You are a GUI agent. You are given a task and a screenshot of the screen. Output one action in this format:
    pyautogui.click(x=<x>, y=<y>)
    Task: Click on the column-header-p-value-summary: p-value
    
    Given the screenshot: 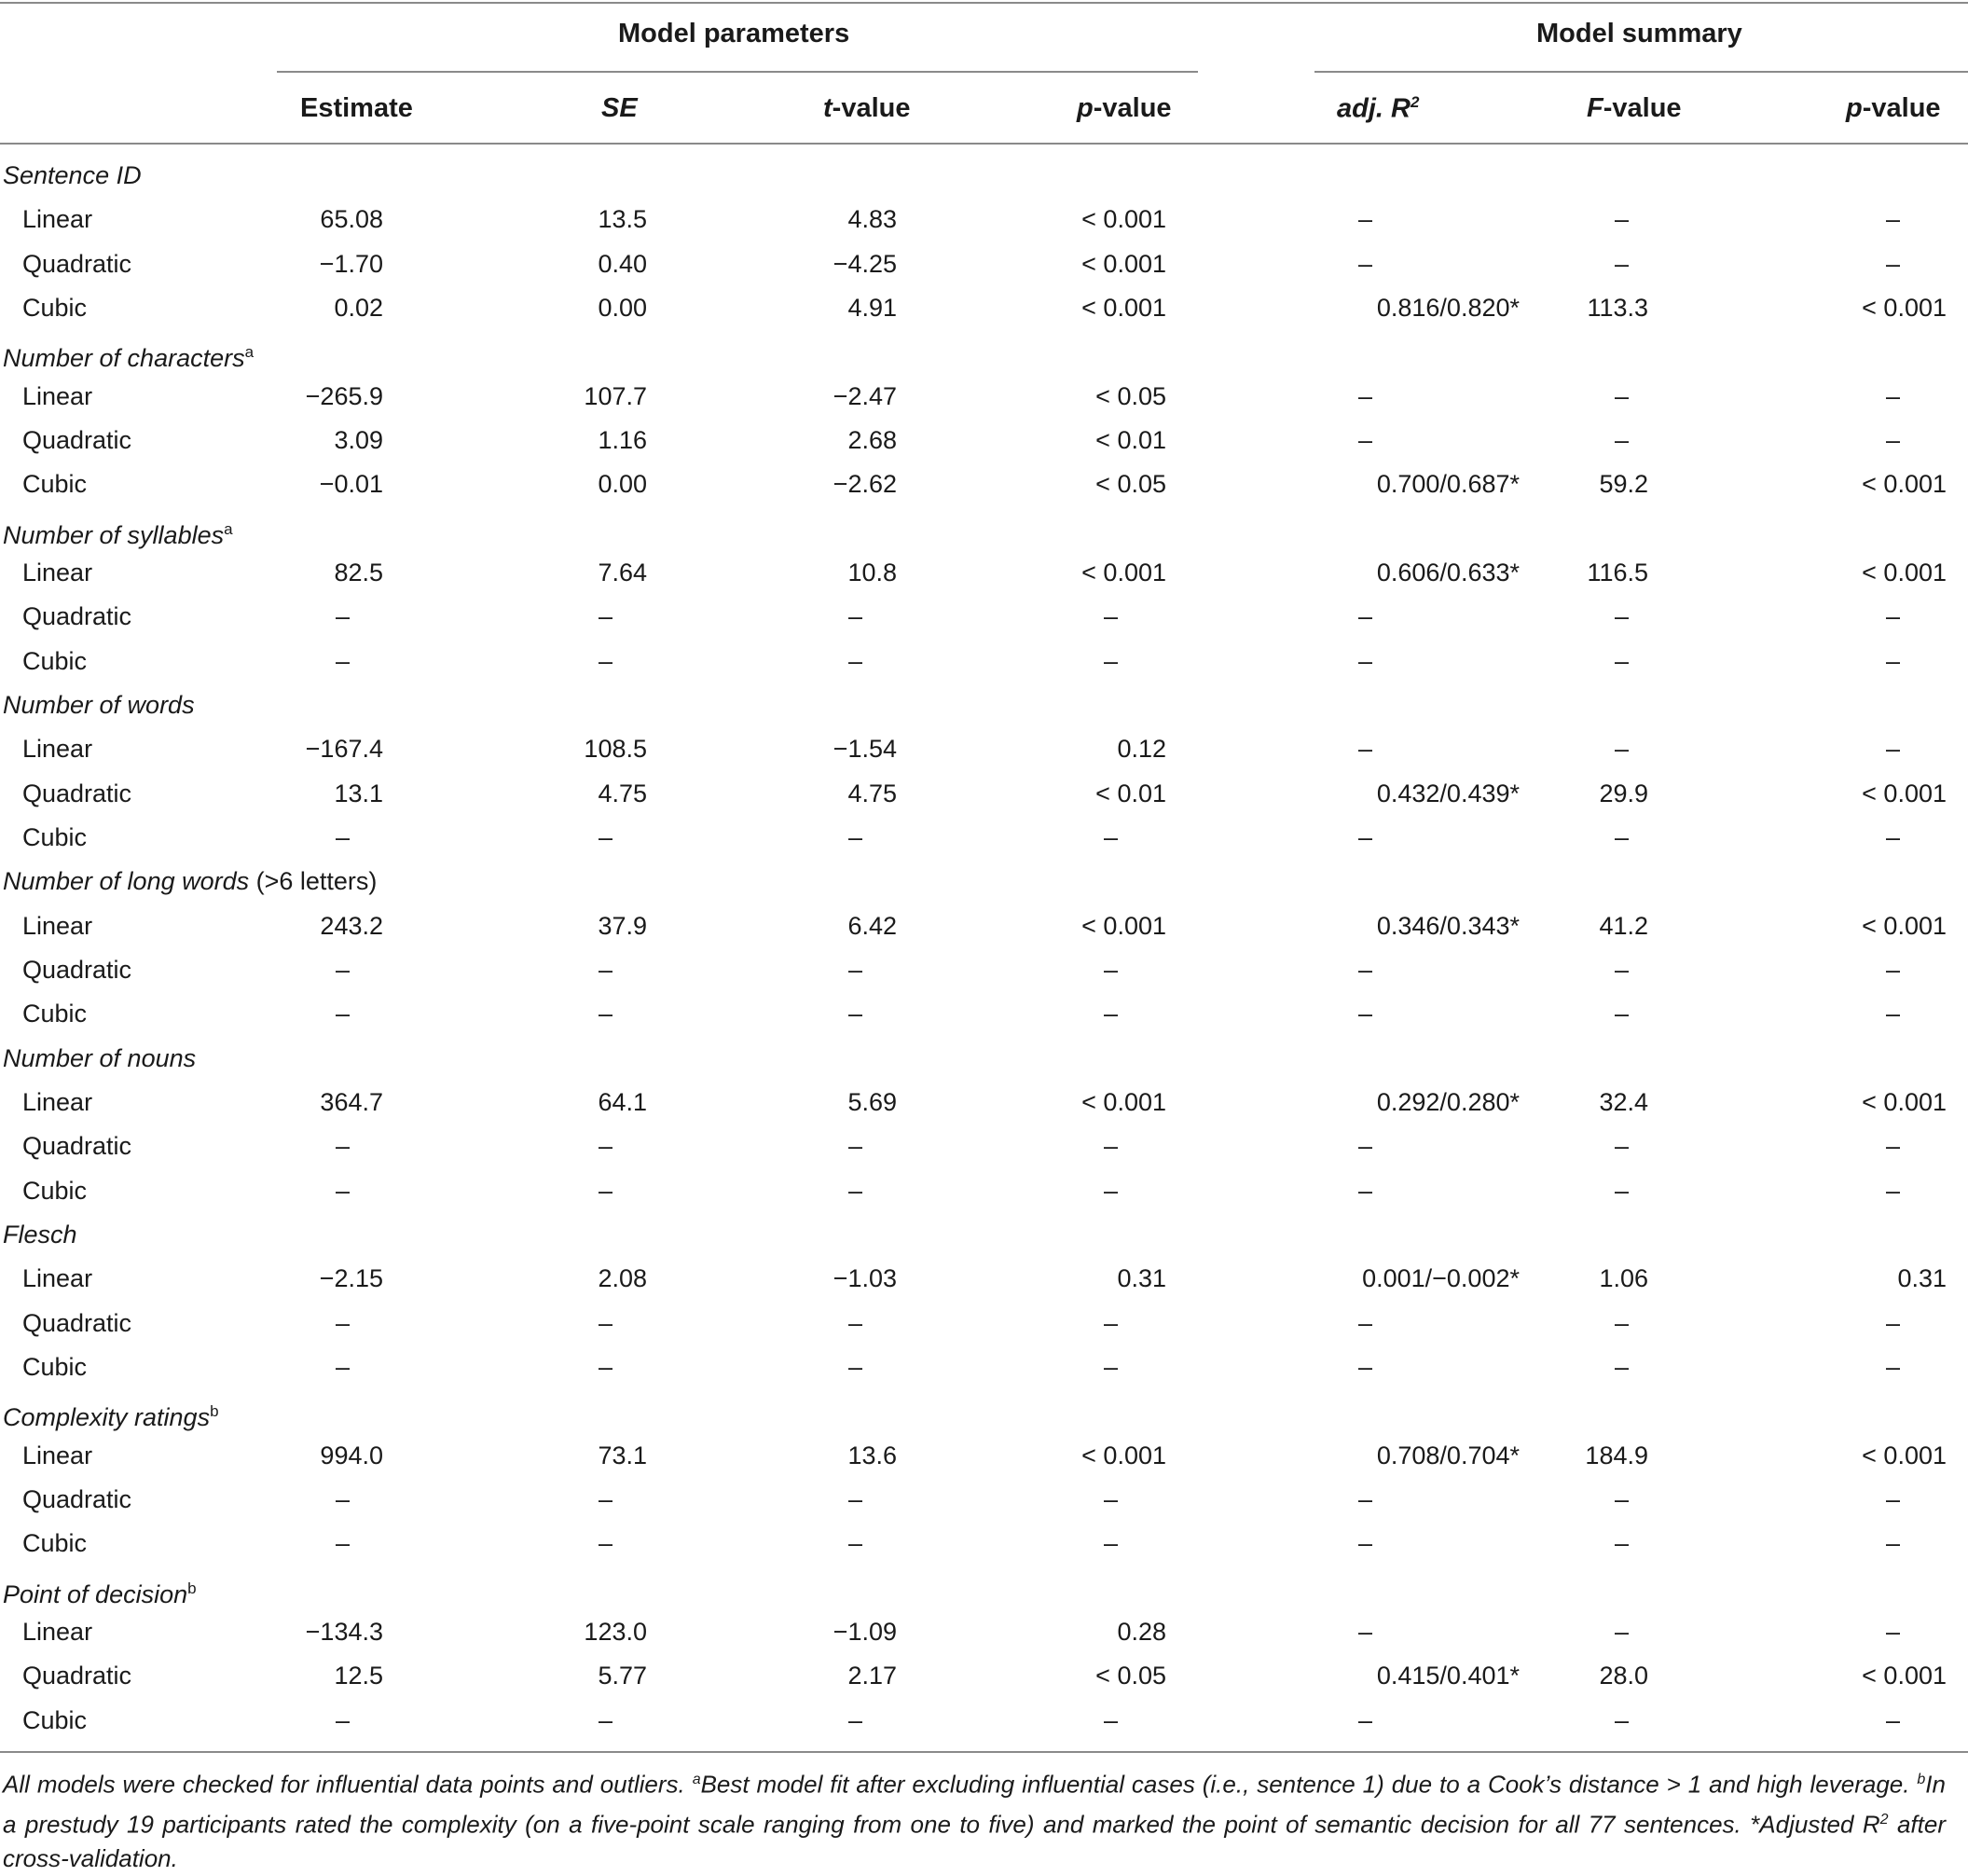 What is the action you would take?
    pyautogui.click(x=1893, y=108)
    